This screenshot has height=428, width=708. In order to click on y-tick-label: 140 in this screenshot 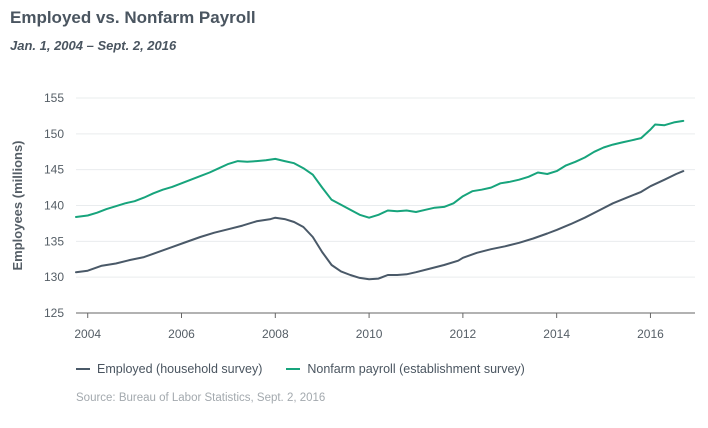, I will do `click(54, 206)`.